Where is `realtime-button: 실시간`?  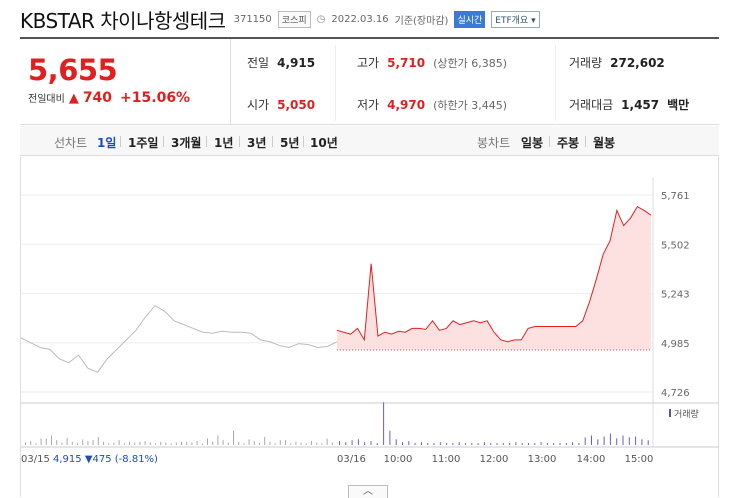 realtime-button: 실시간 is located at coordinates (470, 19).